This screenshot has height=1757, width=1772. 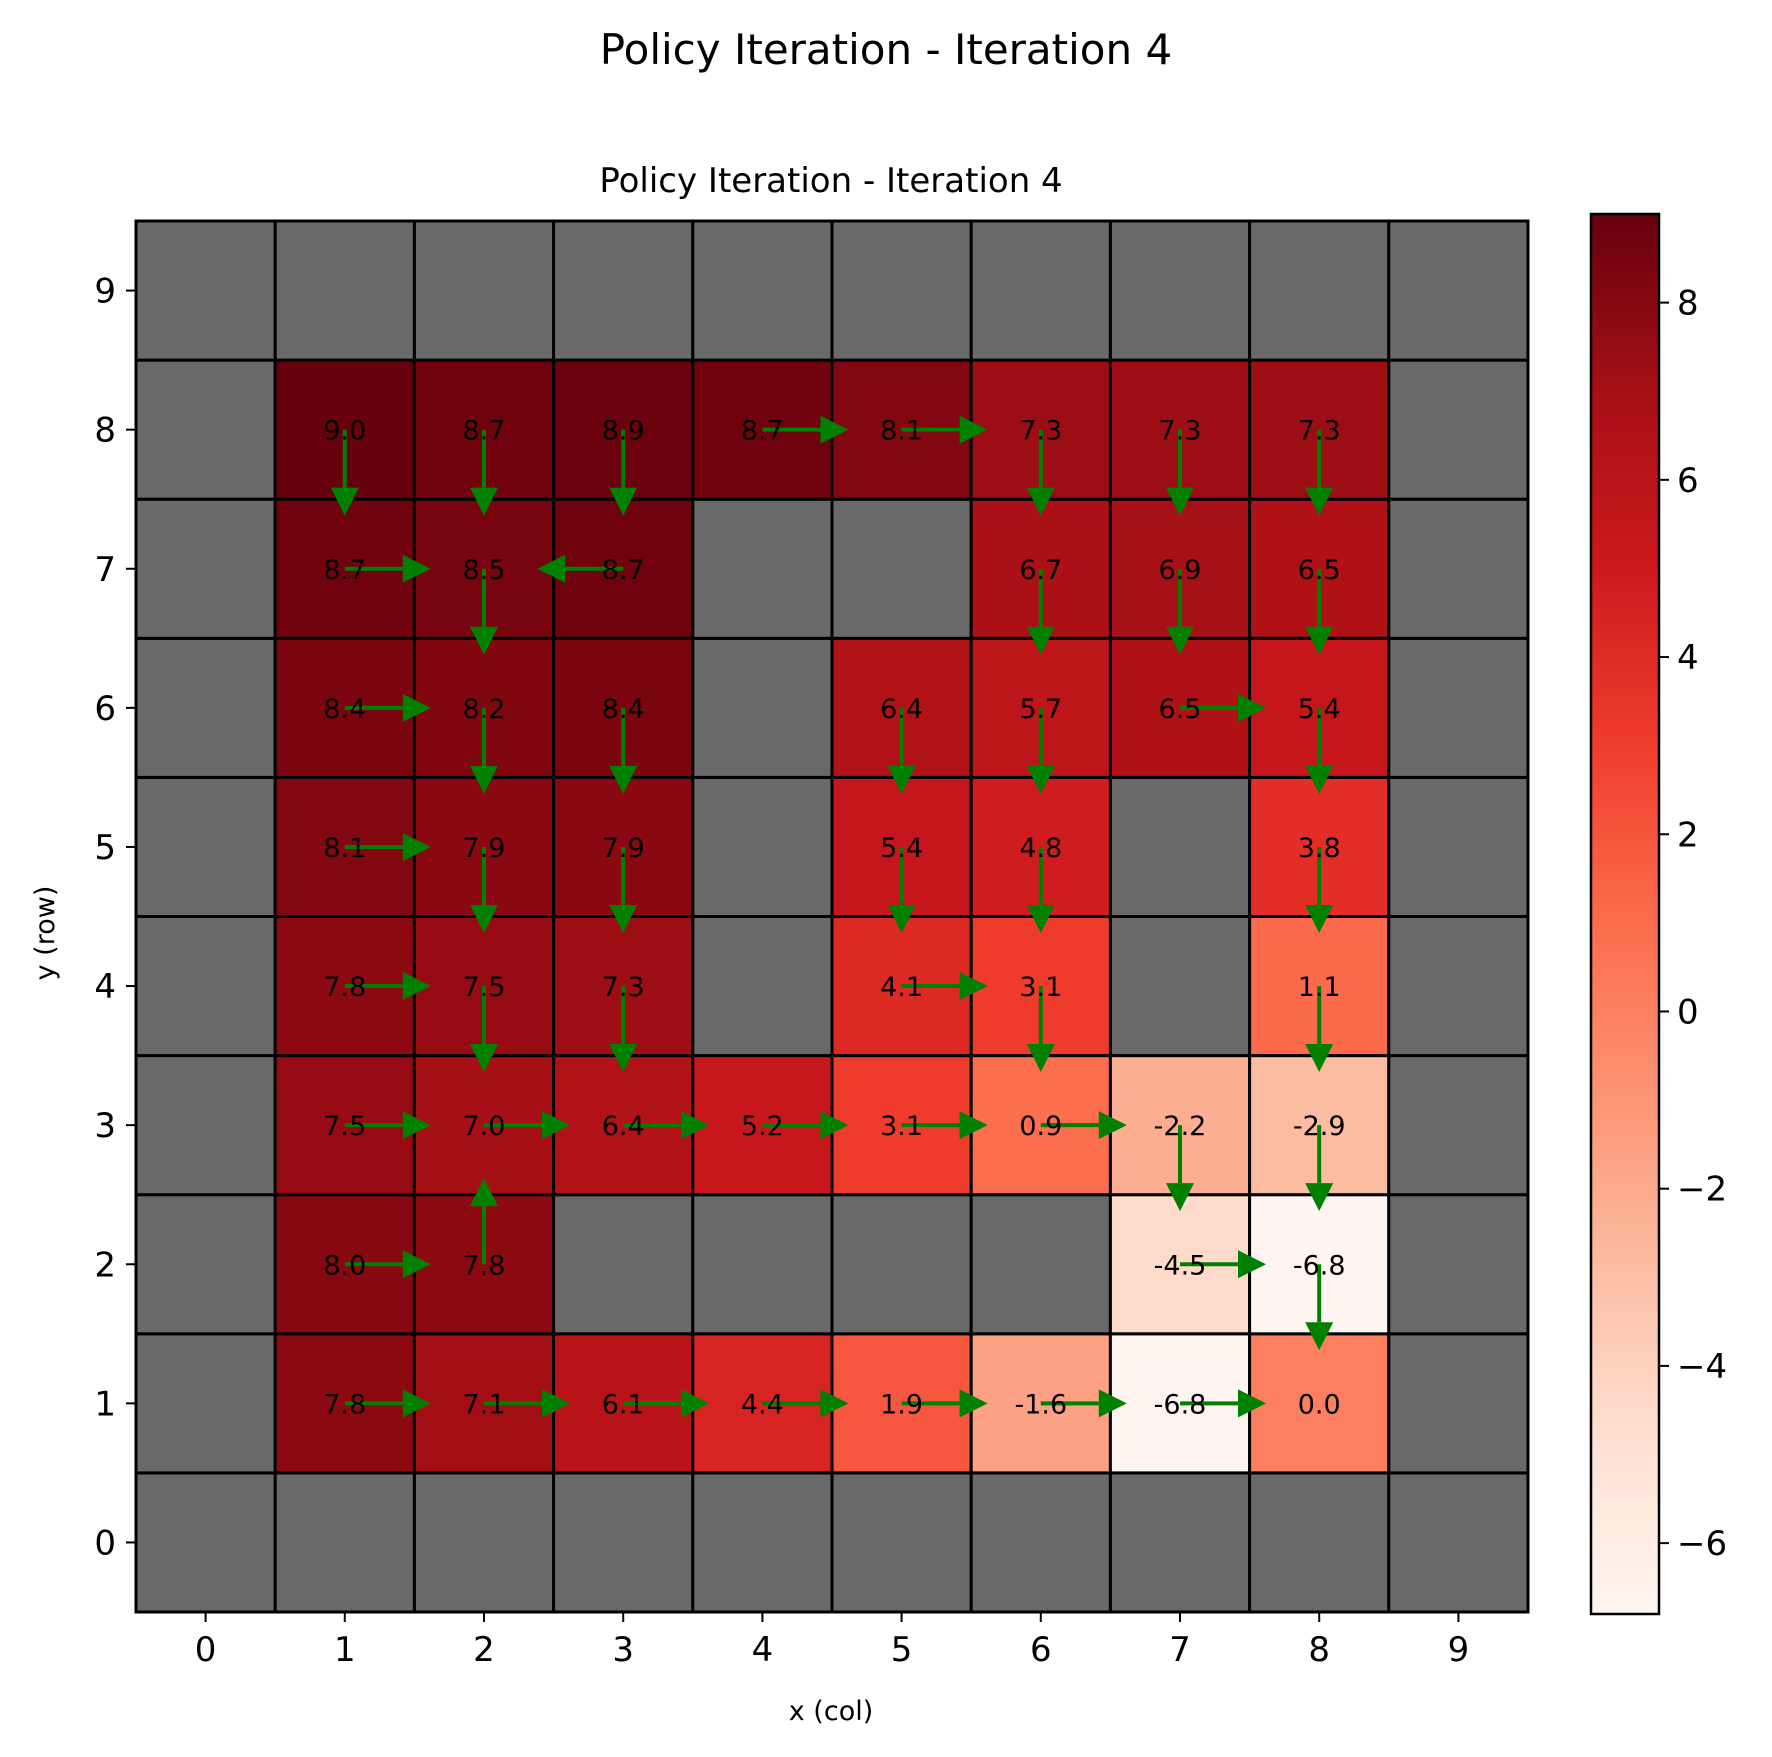 What do you see at coordinates (105, 848) in the screenshot?
I see `y-tick-label: 5` at bounding box center [105, 848].